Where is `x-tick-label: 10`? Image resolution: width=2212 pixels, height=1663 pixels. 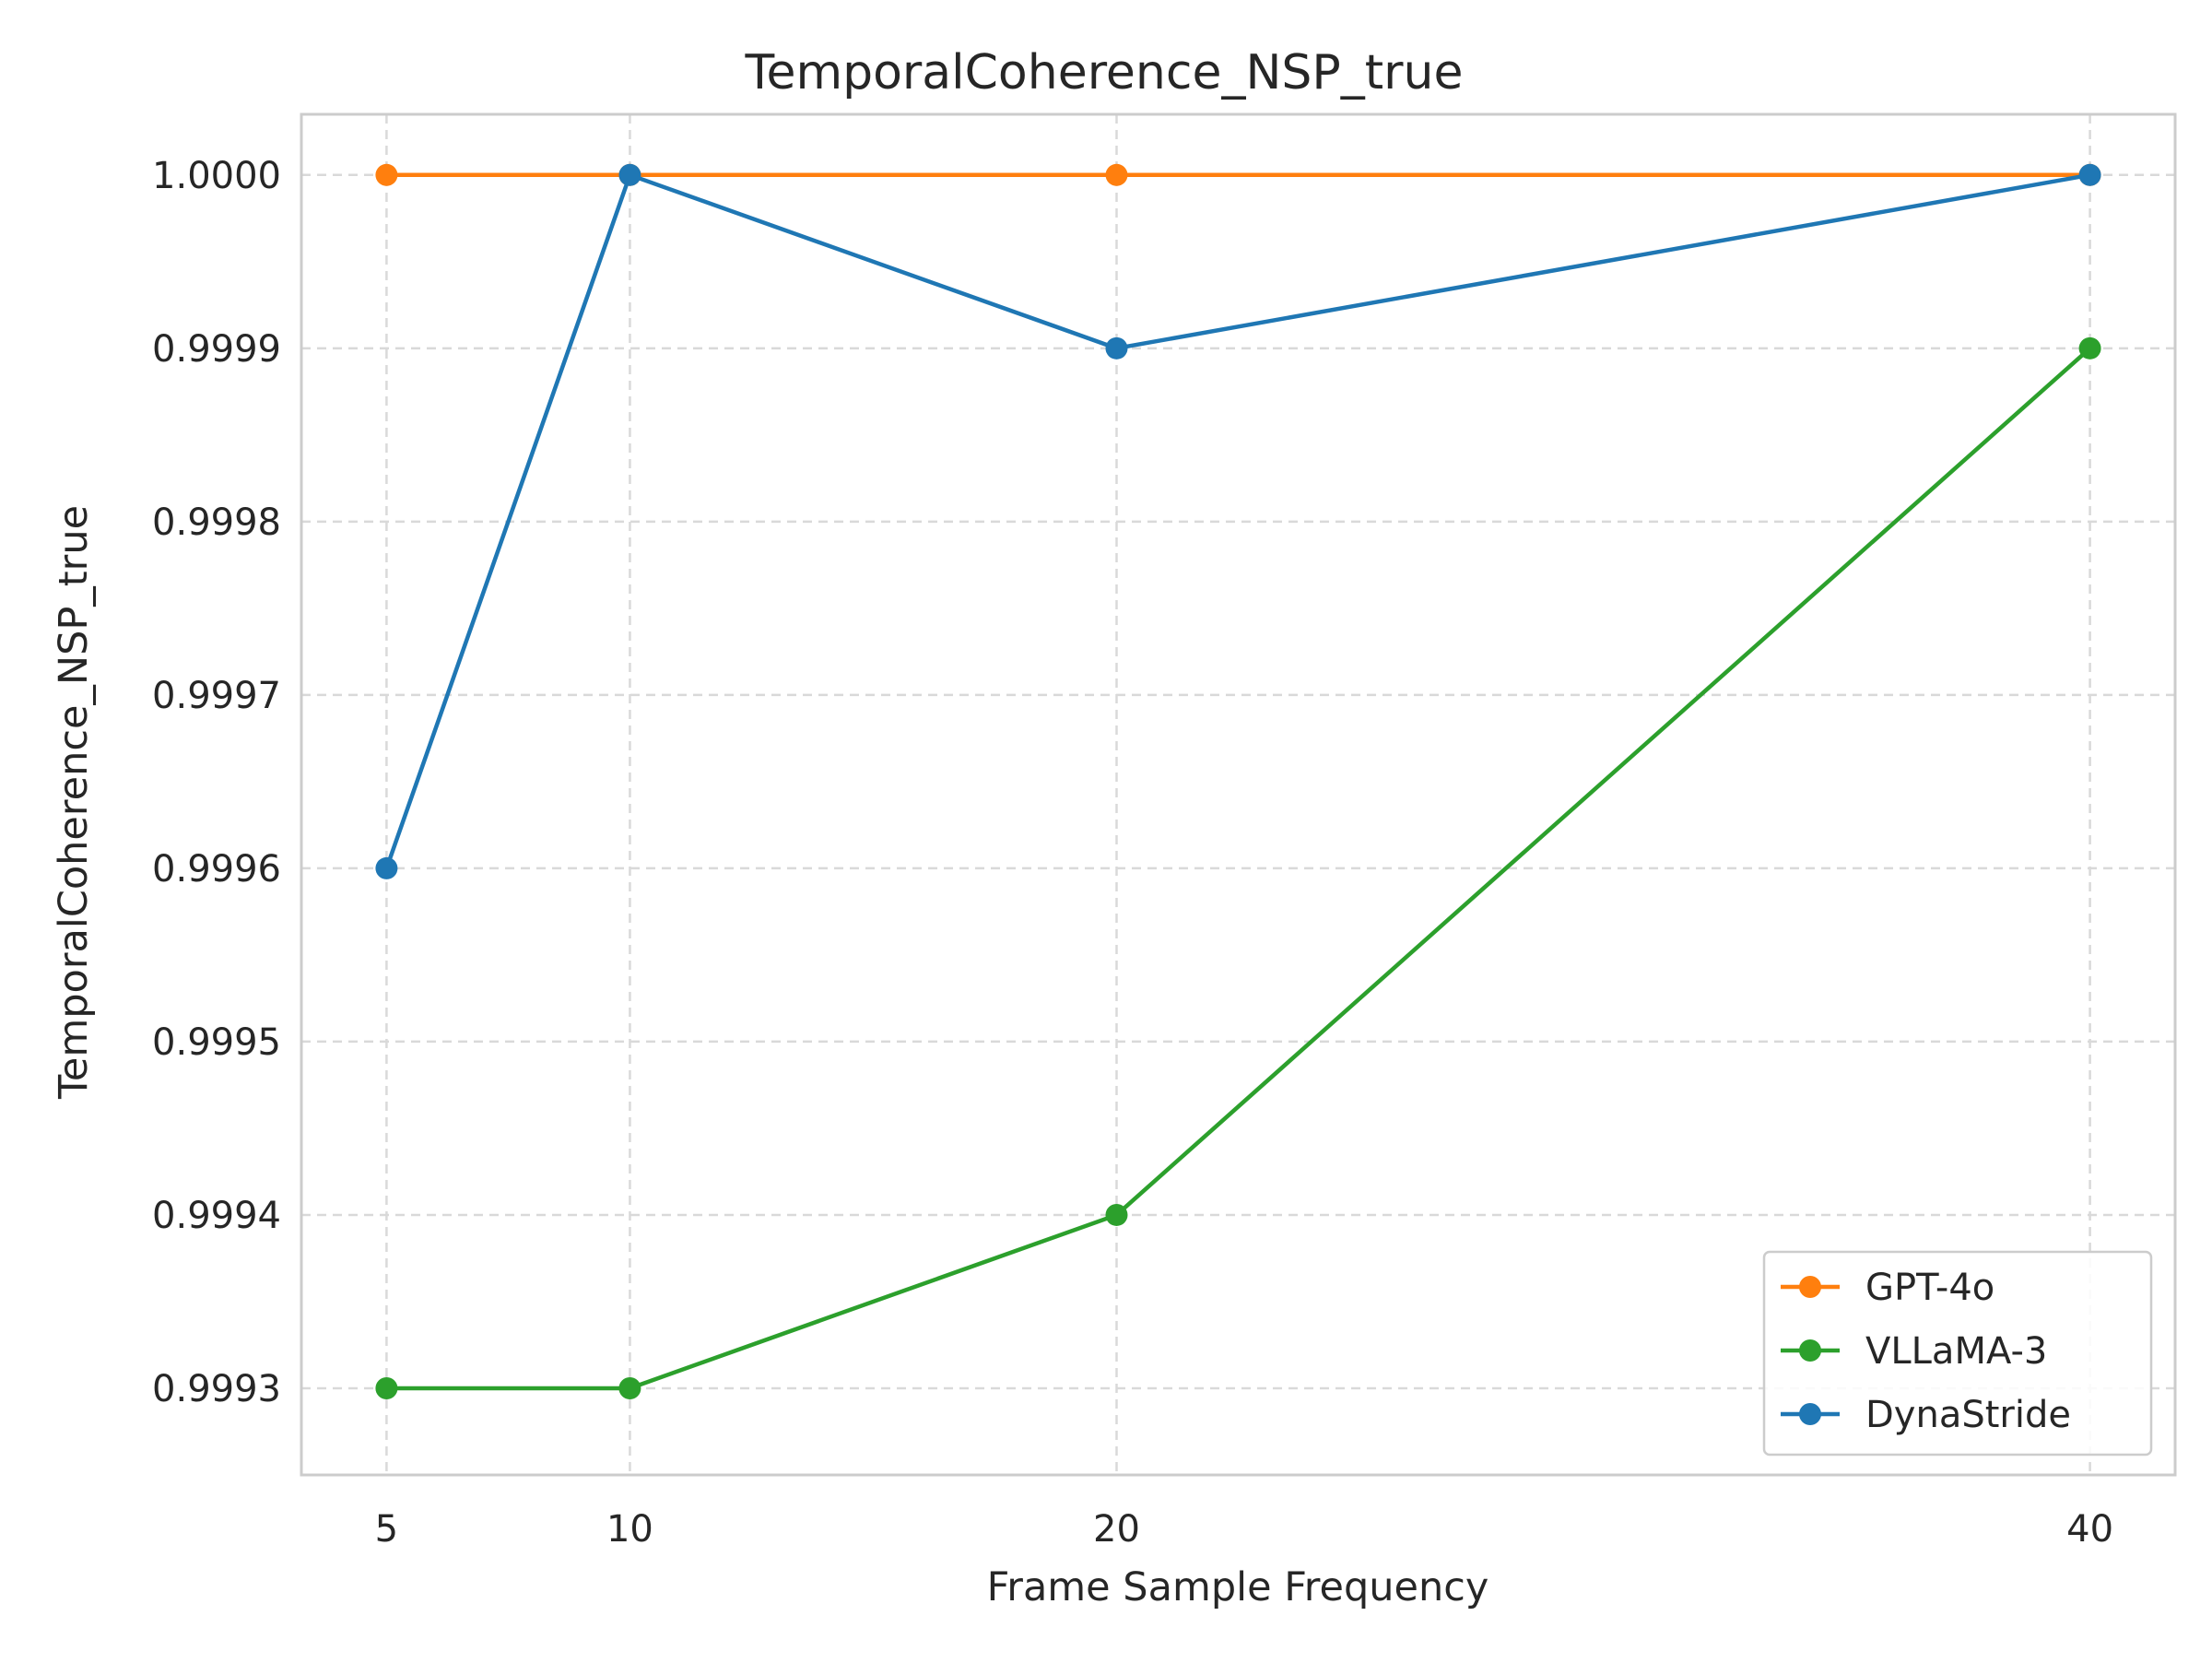
x-tick-label: 10 is located at coordinates (629, 1529).